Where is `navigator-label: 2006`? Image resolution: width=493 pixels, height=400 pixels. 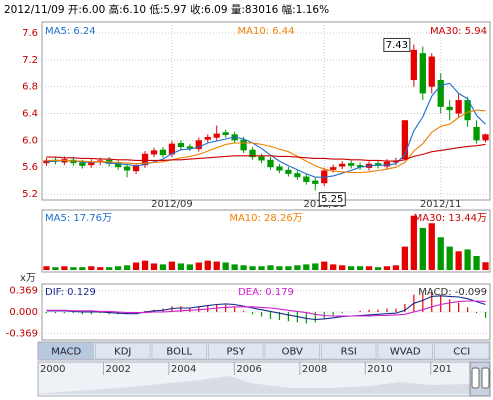
navigator-label: 2006 is located at coordinates (248, 369).